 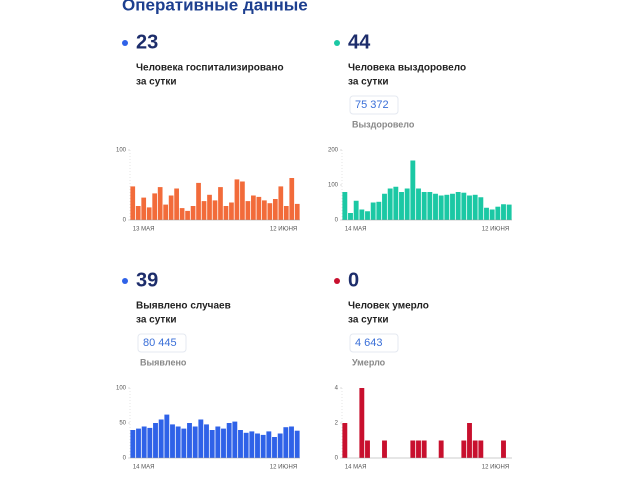 What do you see at coordinates (369, 362) in the screenshot?
I see `total-label: Умерло` at bounding box center [369, 362].